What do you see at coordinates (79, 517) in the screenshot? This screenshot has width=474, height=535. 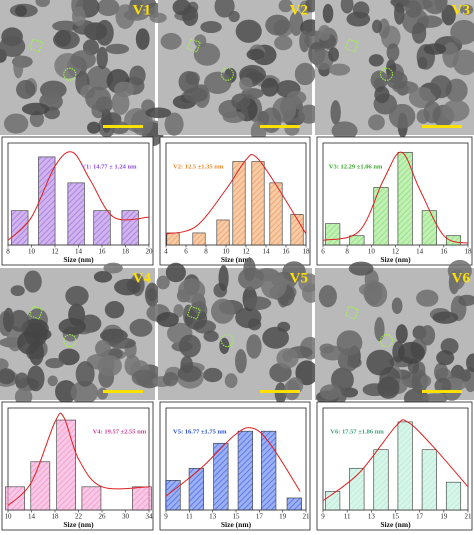 I see `x-tick-label: 22` at bounding box center [79, 517].